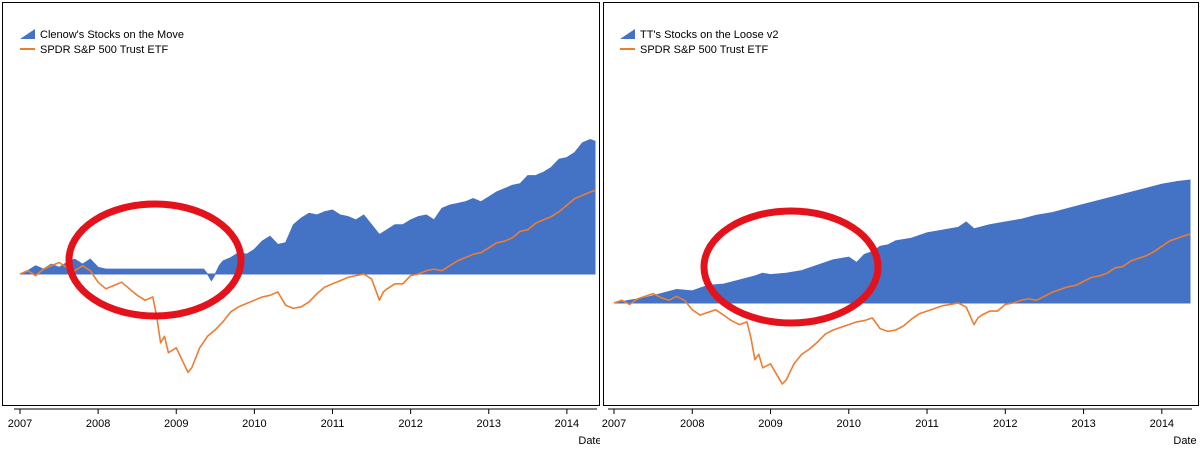  Describe the element at coordinates (112, 35) in the screenshot. I see `legend-label: Clenow's Stocks on the Move` at that location.